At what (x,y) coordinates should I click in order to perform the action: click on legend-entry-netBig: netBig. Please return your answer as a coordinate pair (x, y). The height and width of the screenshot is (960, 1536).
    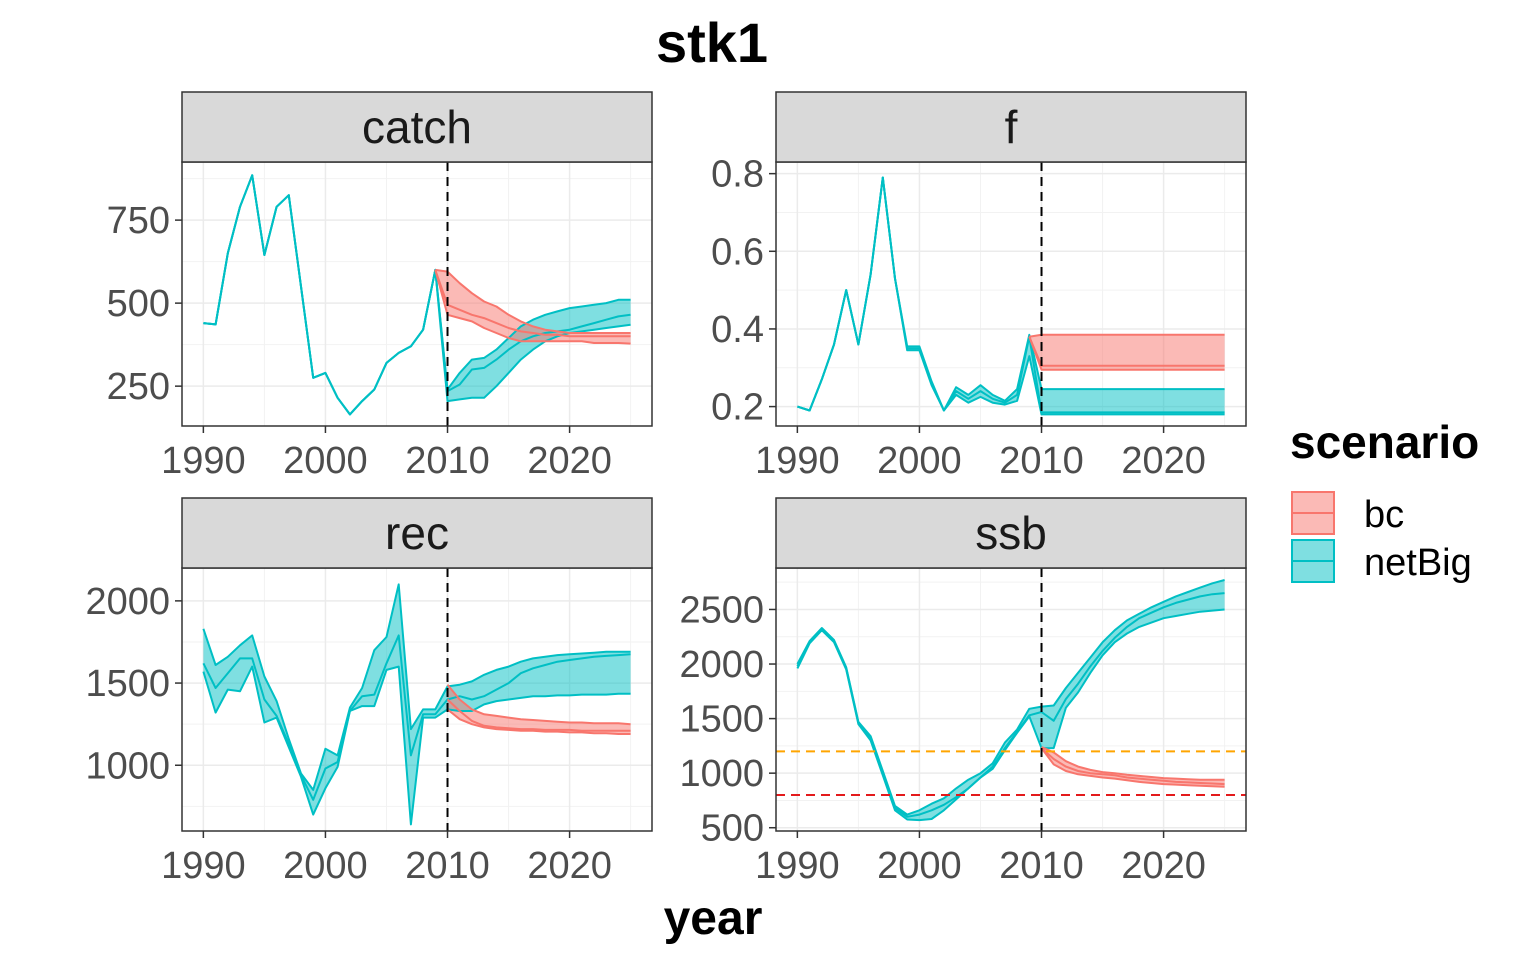
    Looking at the image, I should click on (1381, 561).